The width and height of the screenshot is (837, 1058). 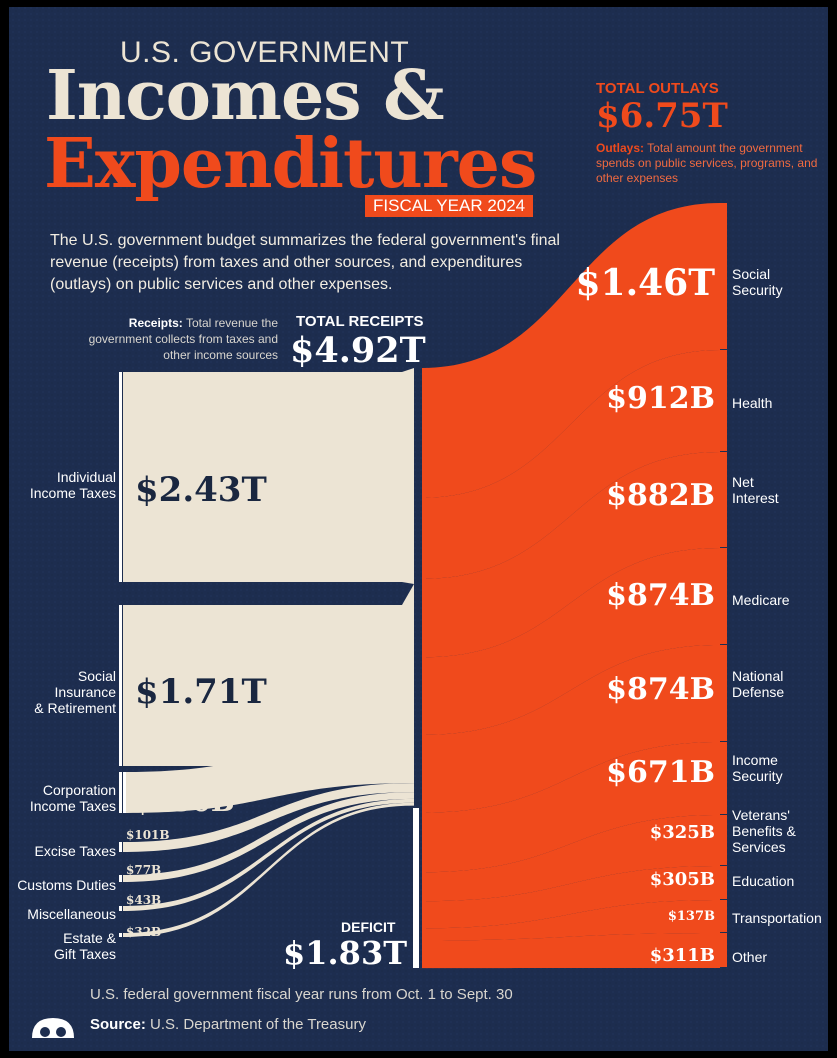 I want to click on total-receipts-heading: TOTAL RECEIPTS, so click(x=360, y=321).